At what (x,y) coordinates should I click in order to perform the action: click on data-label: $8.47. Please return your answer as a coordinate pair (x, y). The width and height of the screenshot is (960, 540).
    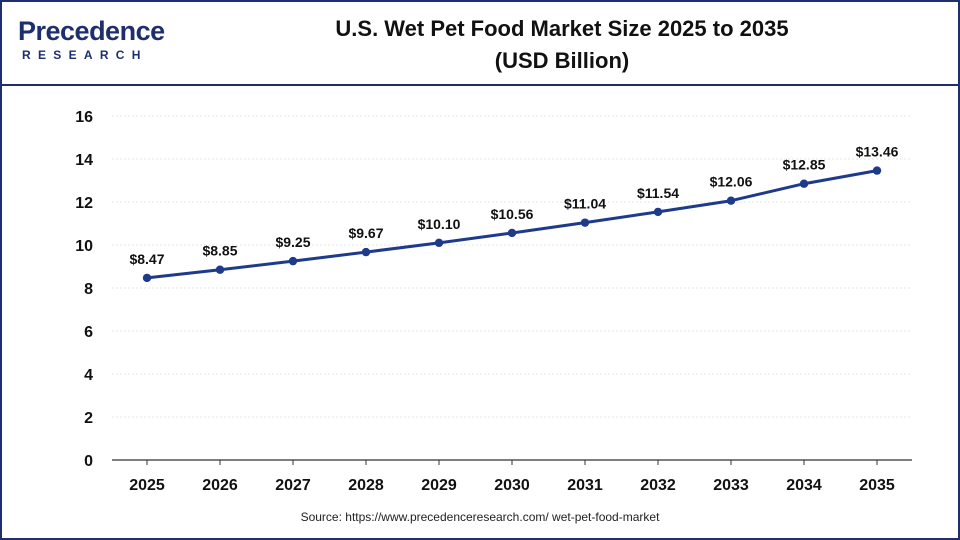
    Looking at the image, I should click on (146, 259).